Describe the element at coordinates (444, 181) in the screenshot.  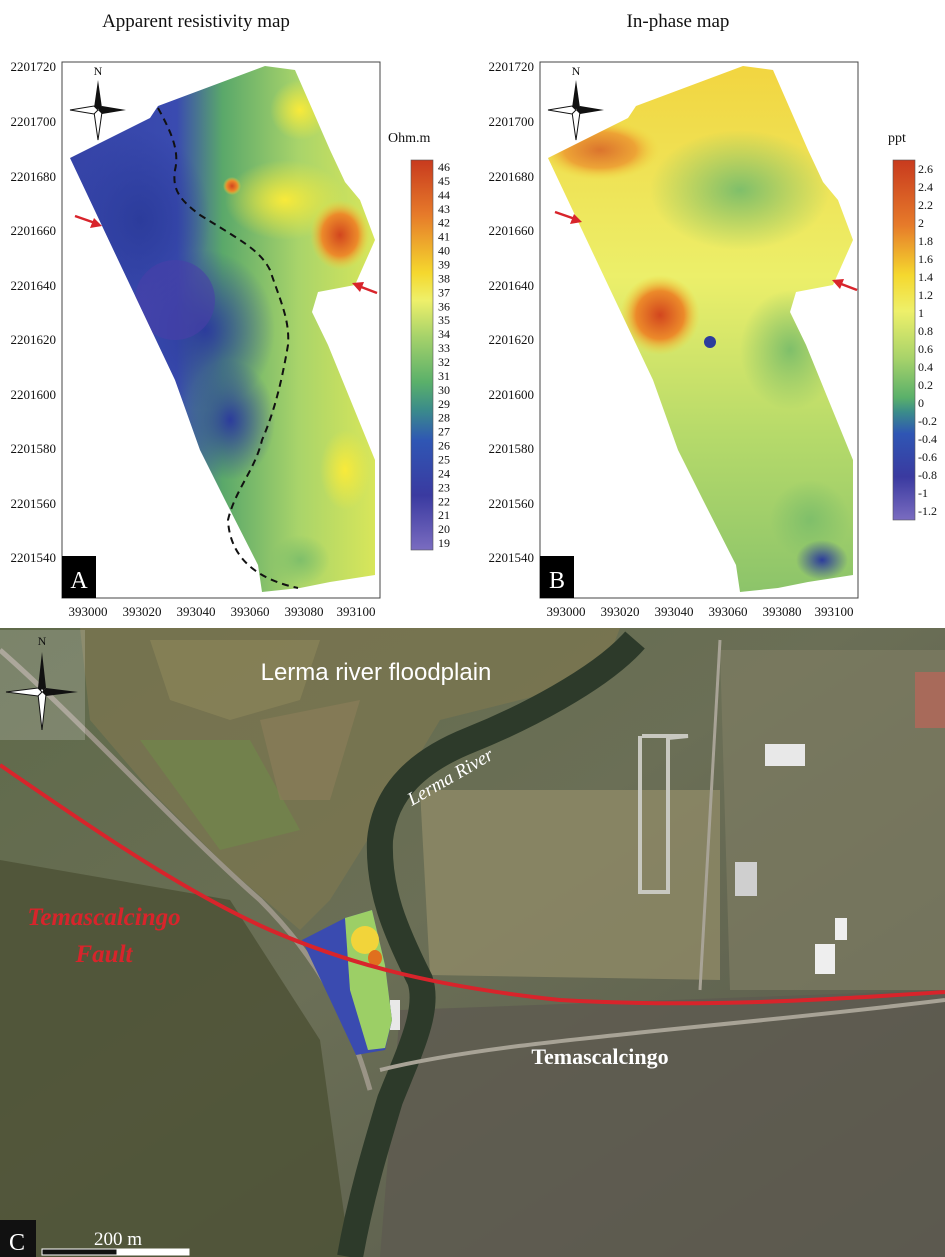
I see `colorbar-label: 45` at that location.